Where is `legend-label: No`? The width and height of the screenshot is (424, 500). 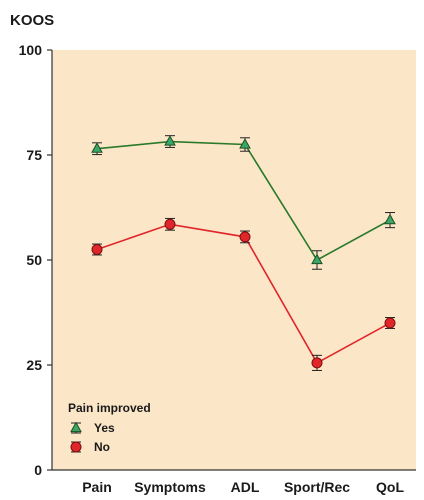 legend-label: No is located at coordinates (102, 447).